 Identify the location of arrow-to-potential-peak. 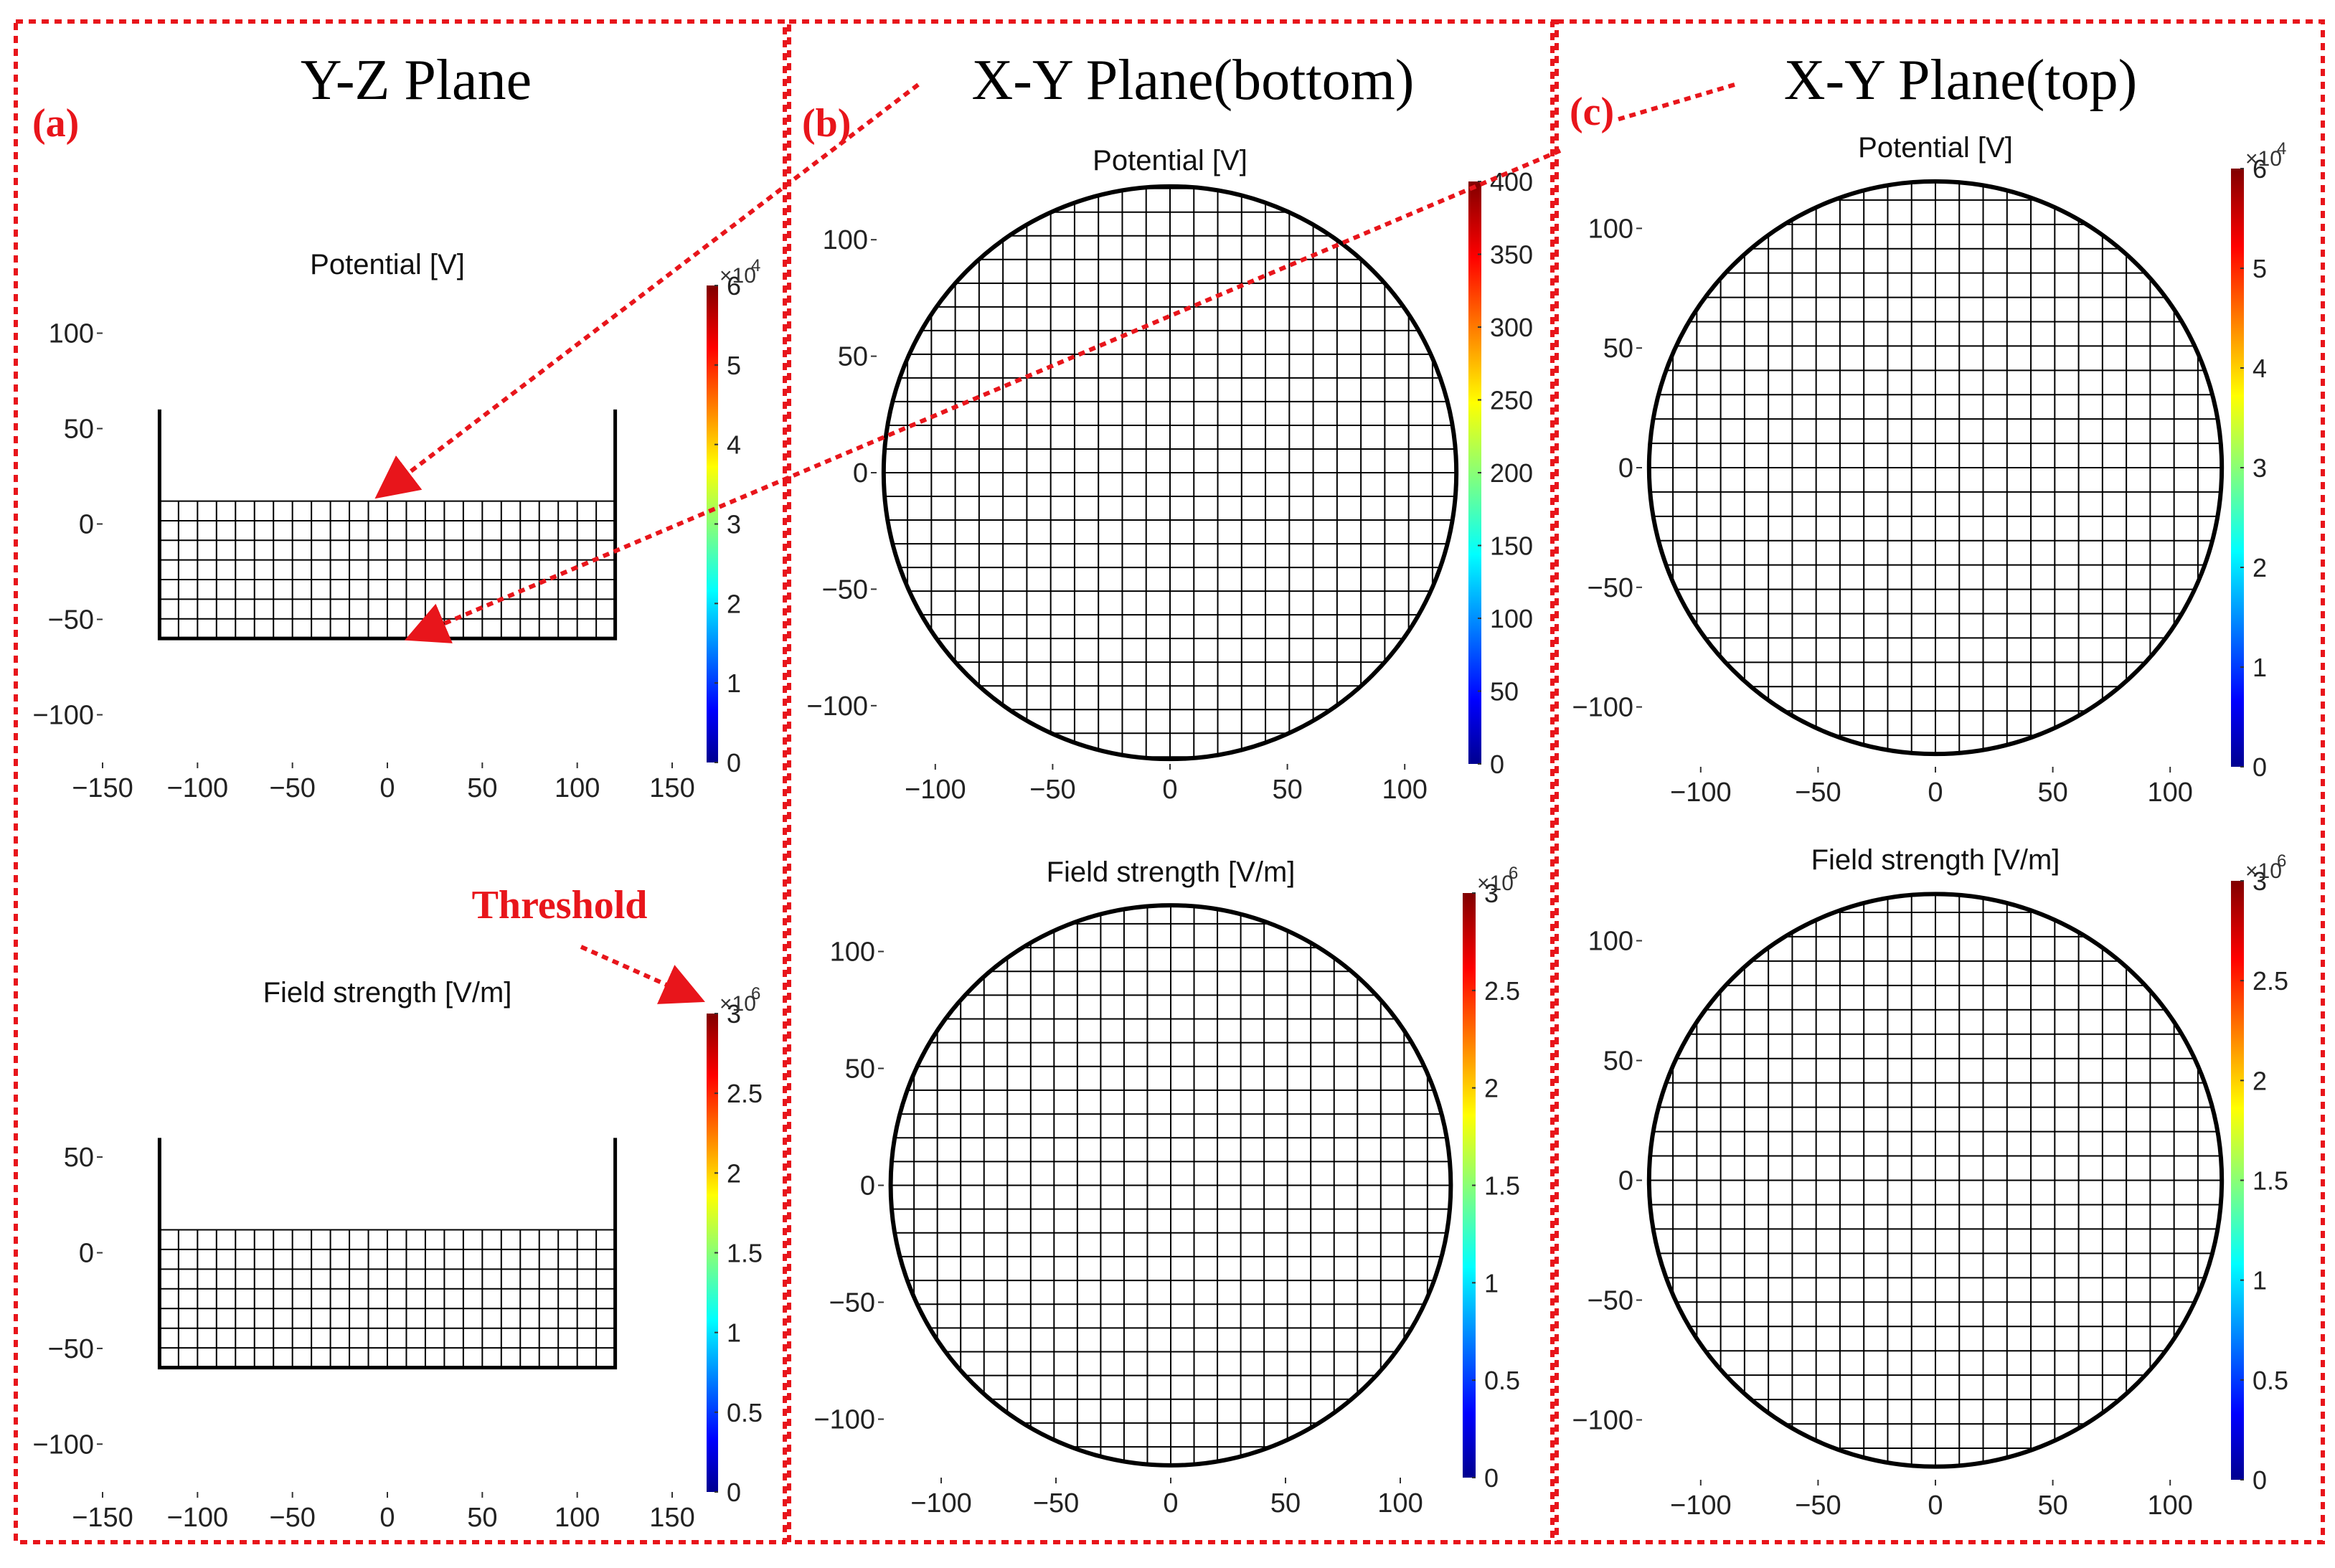
(647, 290).